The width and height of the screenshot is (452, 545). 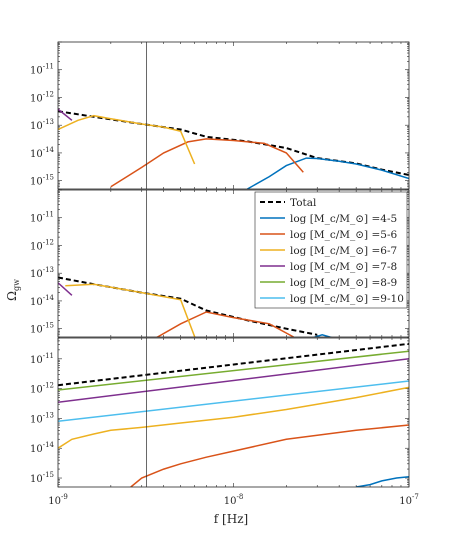 What do you see at coordinates (347, 299) in the screenshot?
I see `legend-label: log [M_c/M_⊙] =9-10` at bounding box center [347, 299].